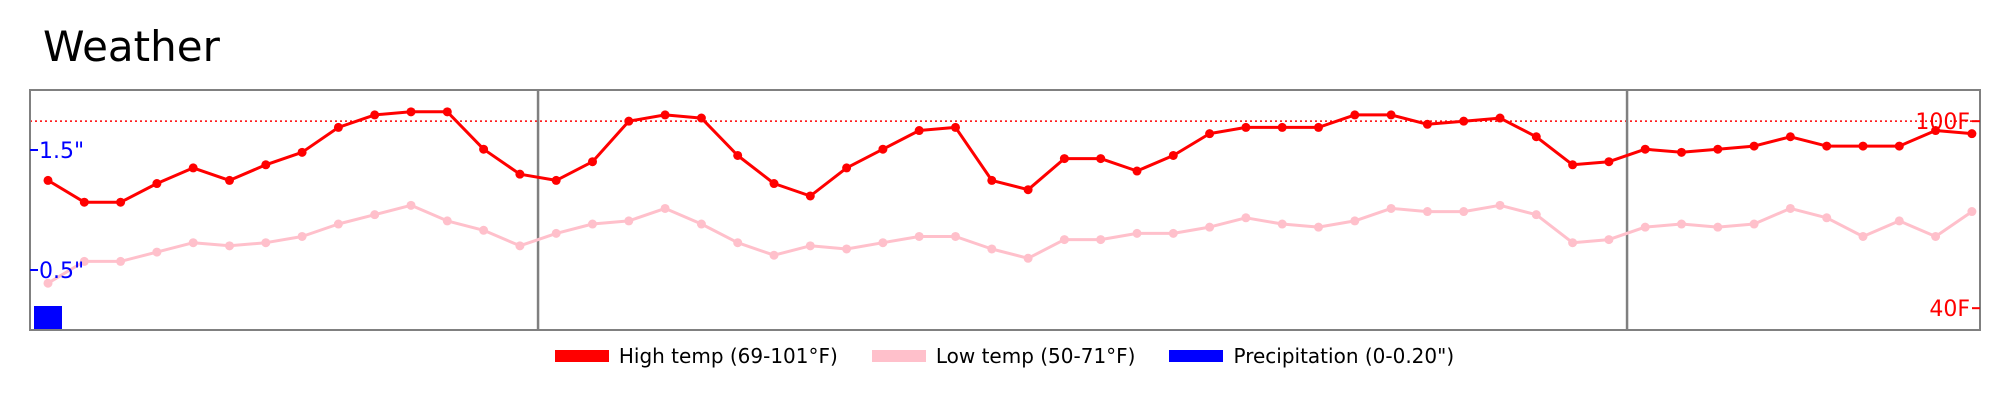 The height and width of the screenshot is (407, 2009). What do you see at coordinates (1942, 122) in the screenshot?
I see `temp-tick-label: 100F` at bounding box center [1942, 122].